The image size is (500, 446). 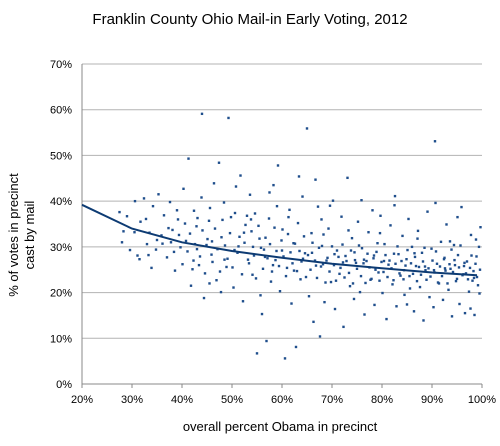 I want to click on x-tick-label: 50%, so click(x=232, y=400).